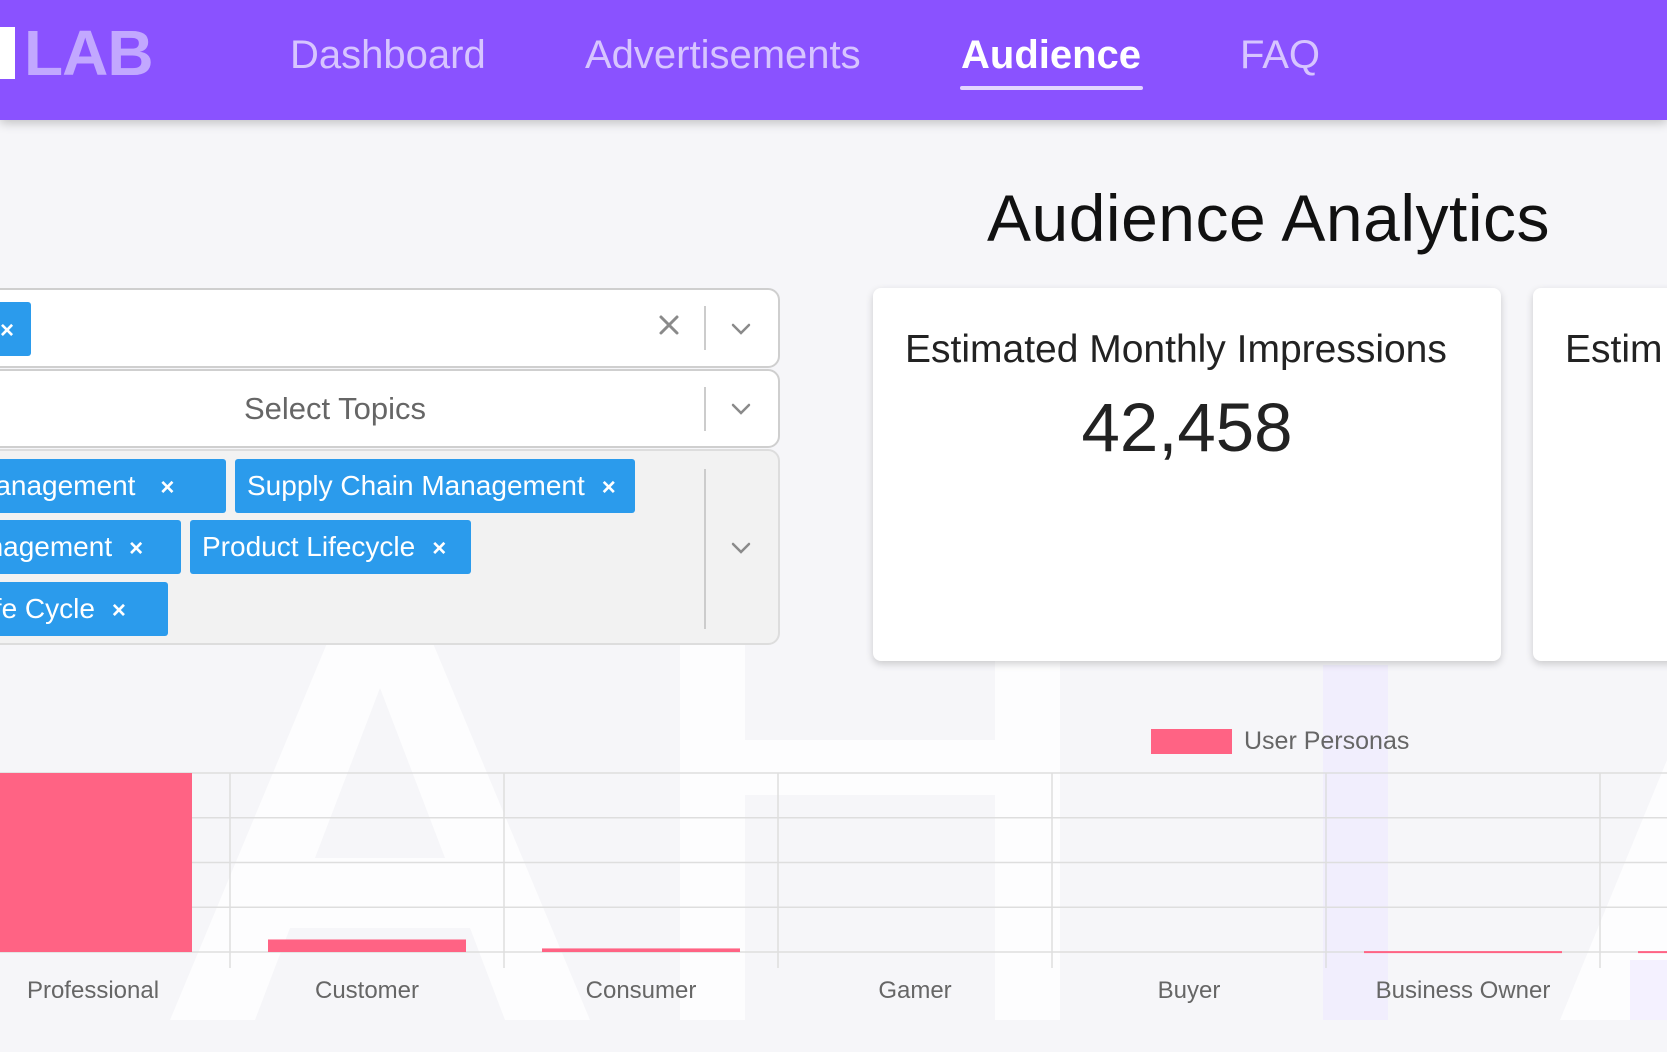  I want to click on topics-select: Select Topics, so click(390, 408).